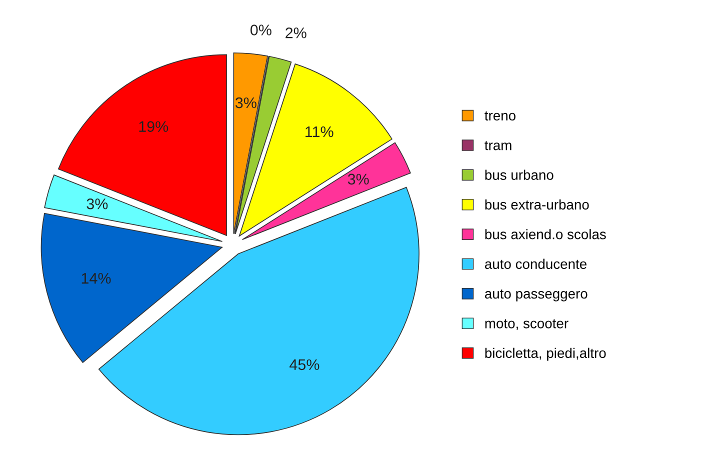  What do you see at coordinates (536, 296) in the screenshot?
I see `legend-label: auto passeggero` at bounding box center [536, 296].